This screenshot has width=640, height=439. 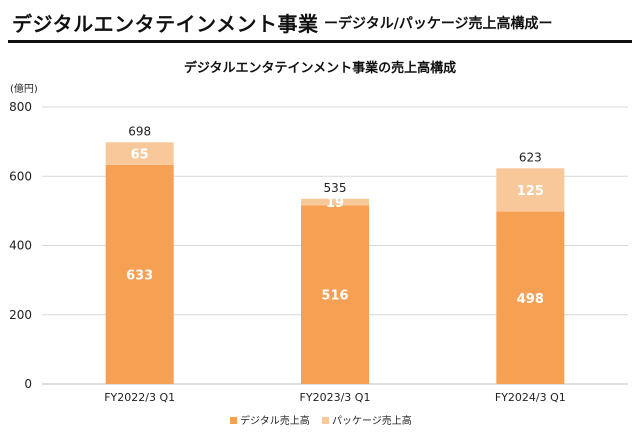 I want to click on y-tick-label: 600, so click(x=20, y=176).